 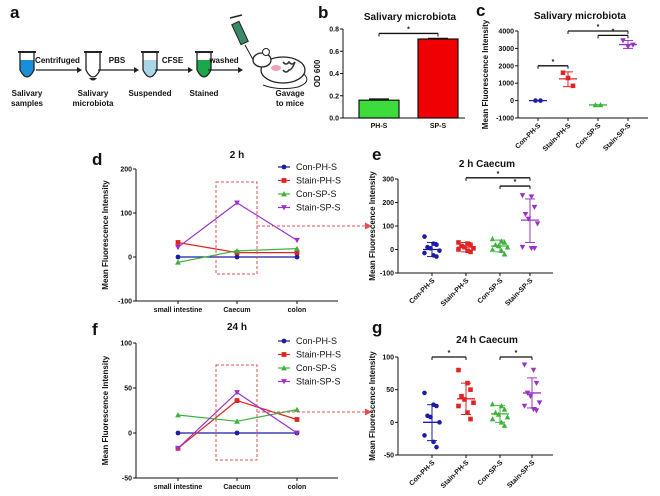 What do you see at coordinates (204, 93) in the screenshot?
I see `step-label: Stained` at bounding box center [204, 93].